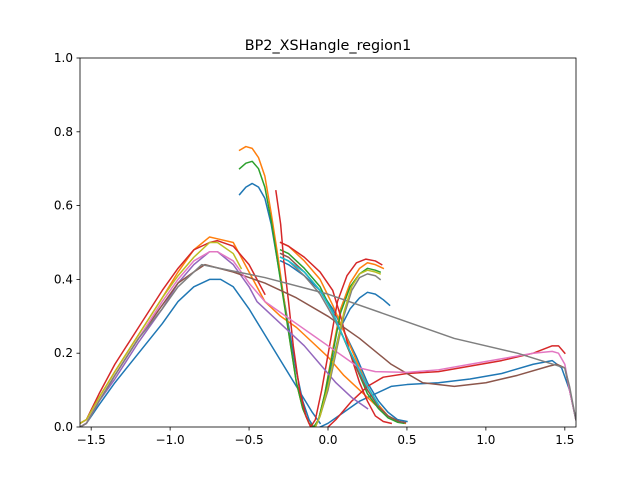 The width and height of the screenshot is (640, 480). I want to click on x-tick-label: 1.0, so click(485, 440).